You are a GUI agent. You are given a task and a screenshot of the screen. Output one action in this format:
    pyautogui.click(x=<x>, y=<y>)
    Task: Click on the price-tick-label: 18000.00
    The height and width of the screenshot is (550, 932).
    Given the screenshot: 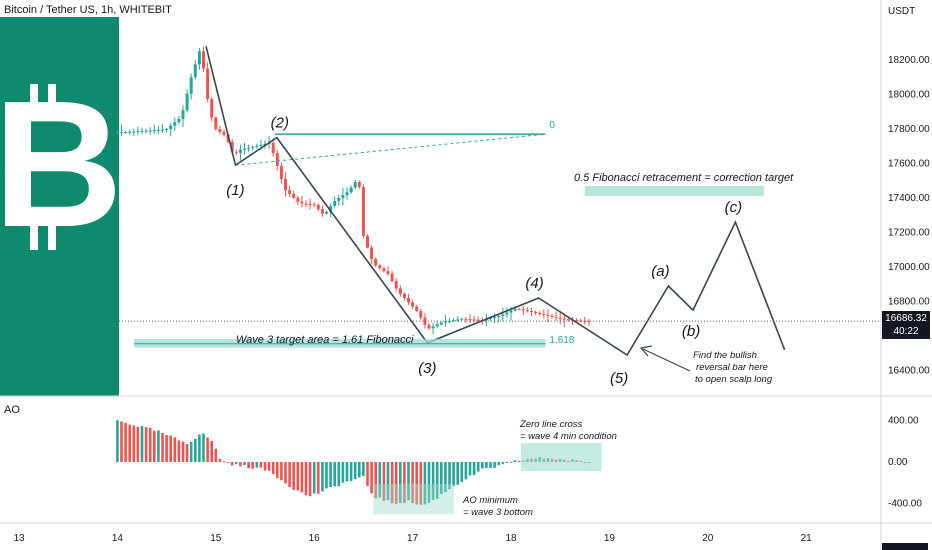 What is the action you would take?
    pyautogui.click(x=909, y=95)
    